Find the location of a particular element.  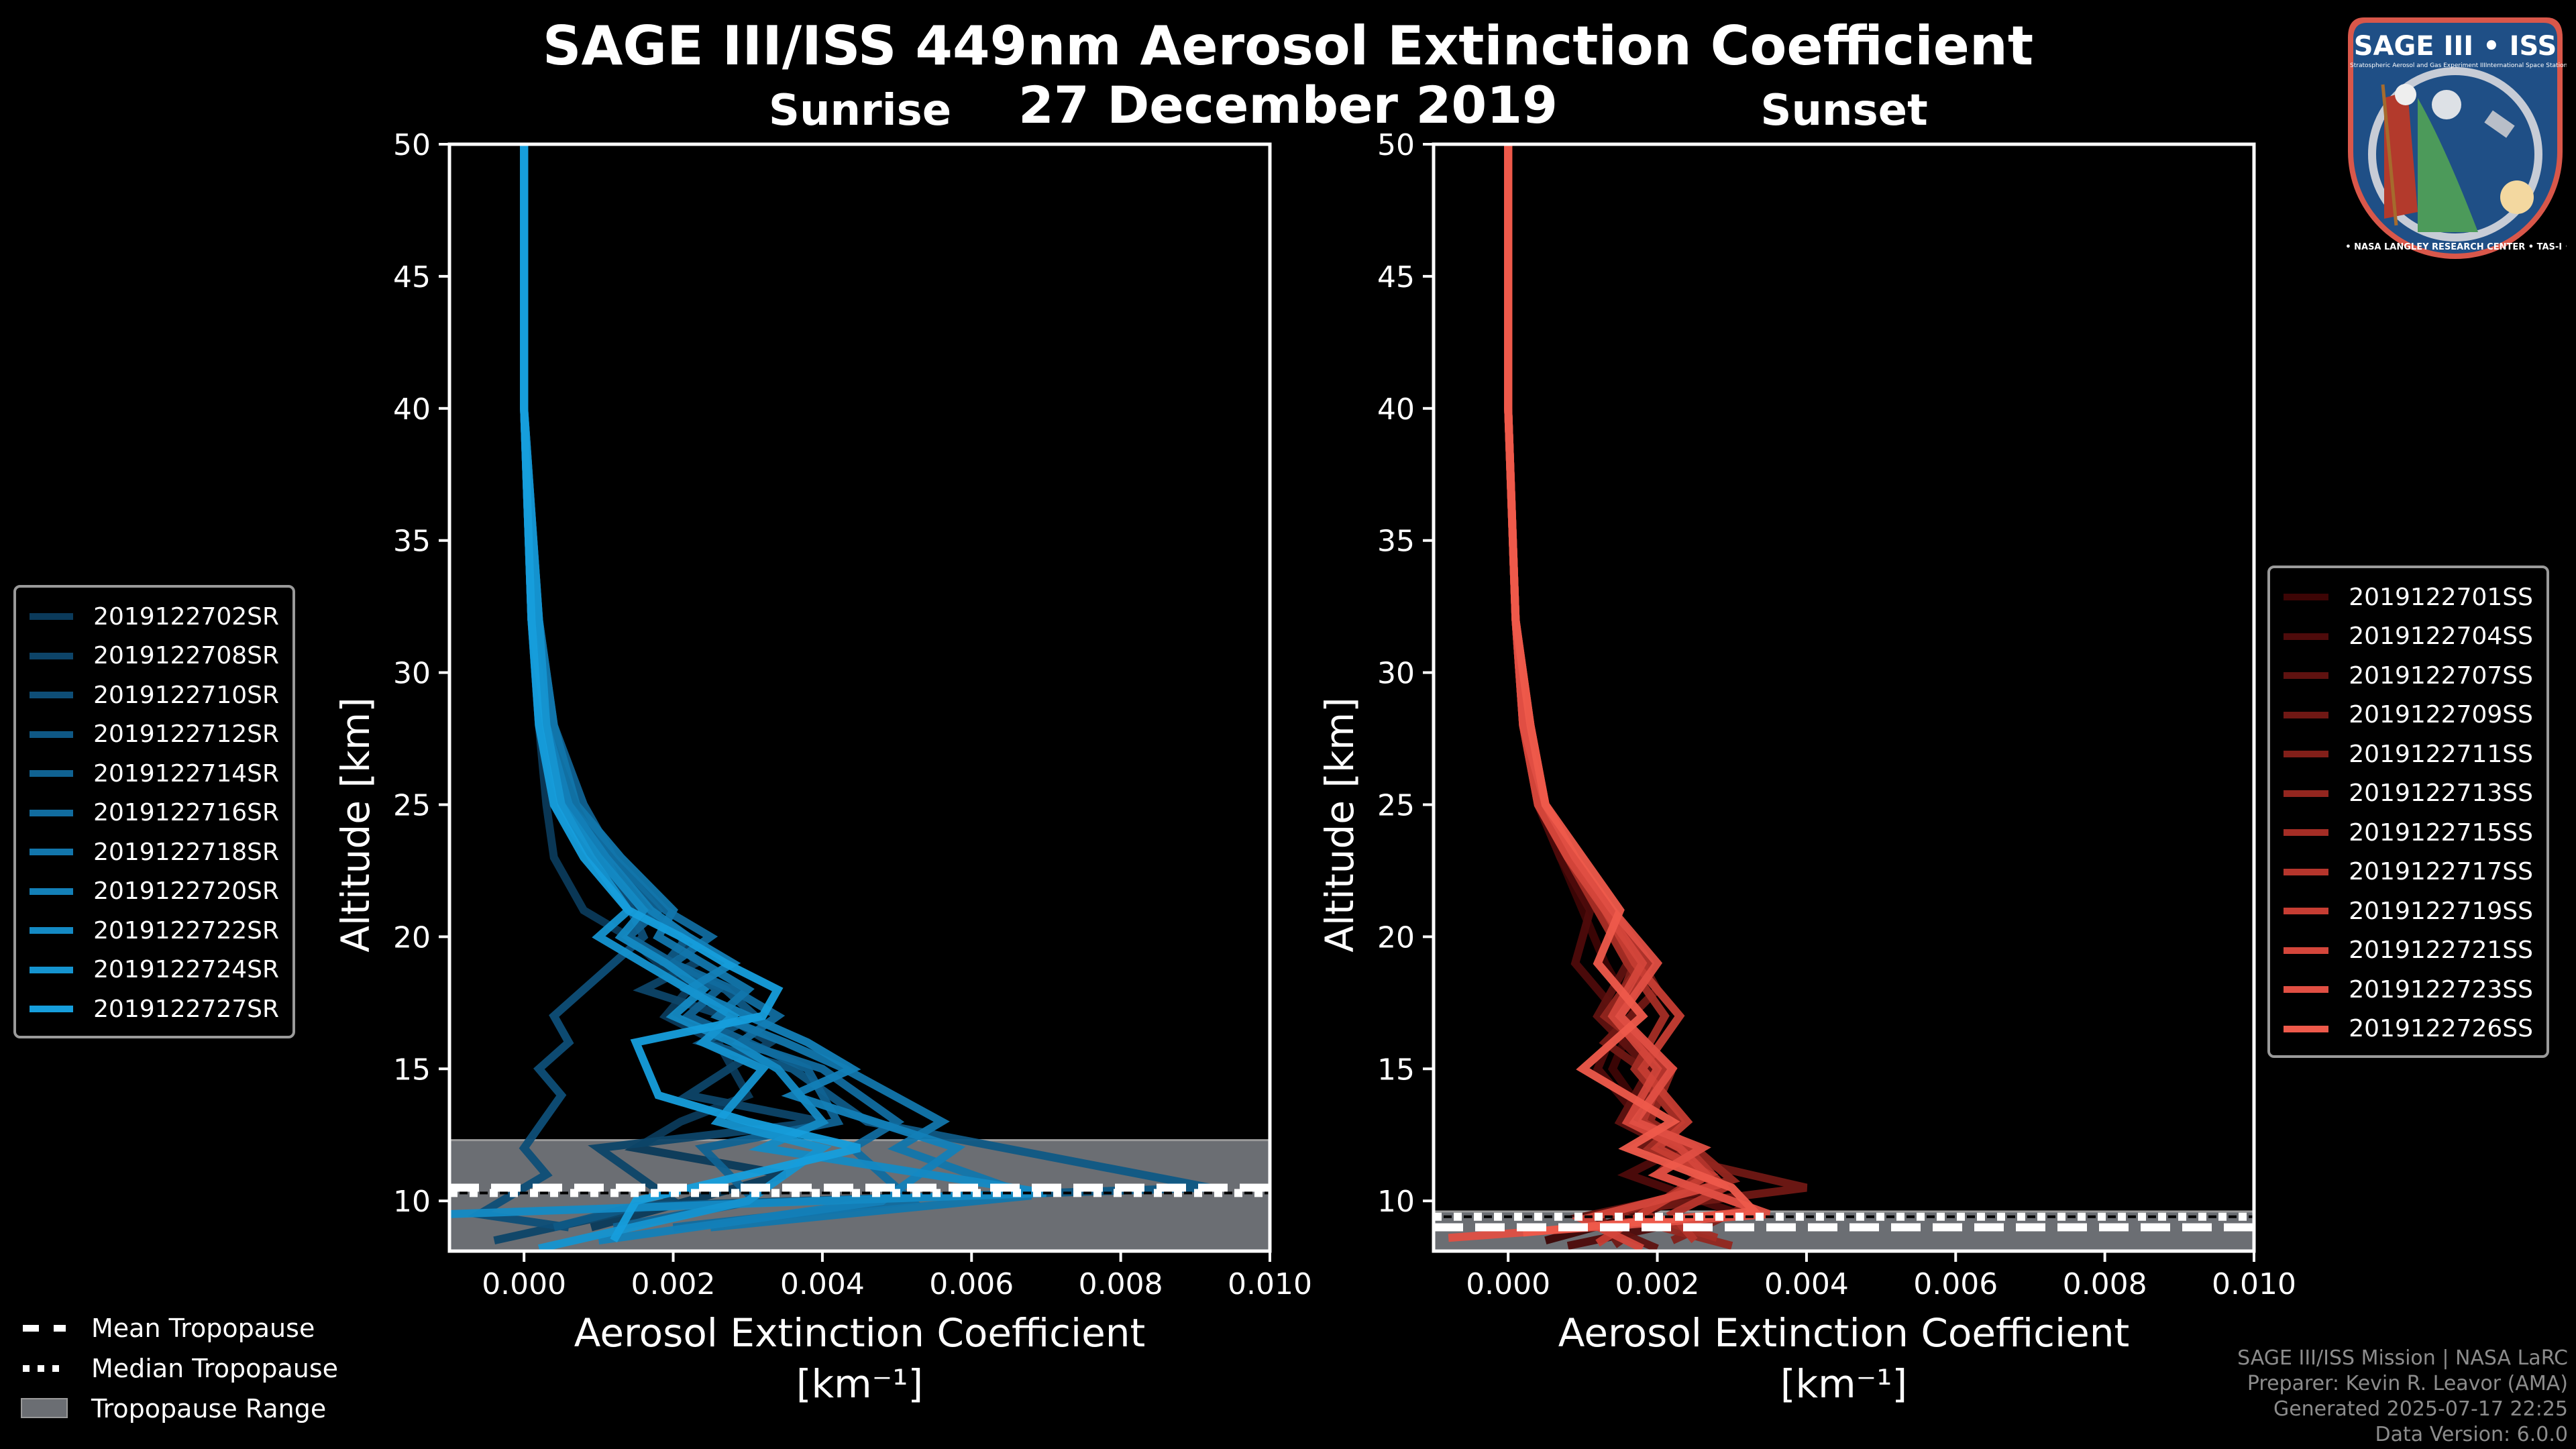

legend-item: 2019122720SR is located at coordinates (154, 892).